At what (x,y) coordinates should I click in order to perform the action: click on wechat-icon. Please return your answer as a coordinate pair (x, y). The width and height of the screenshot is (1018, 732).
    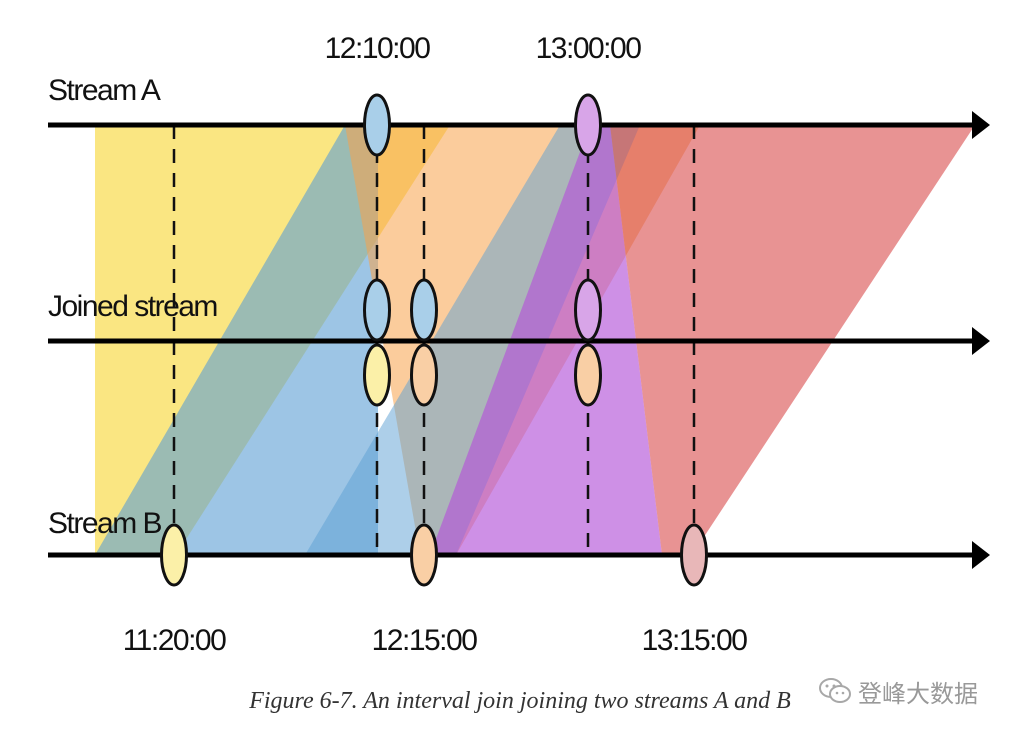
    Looking at the image, I should click on (835, 690).